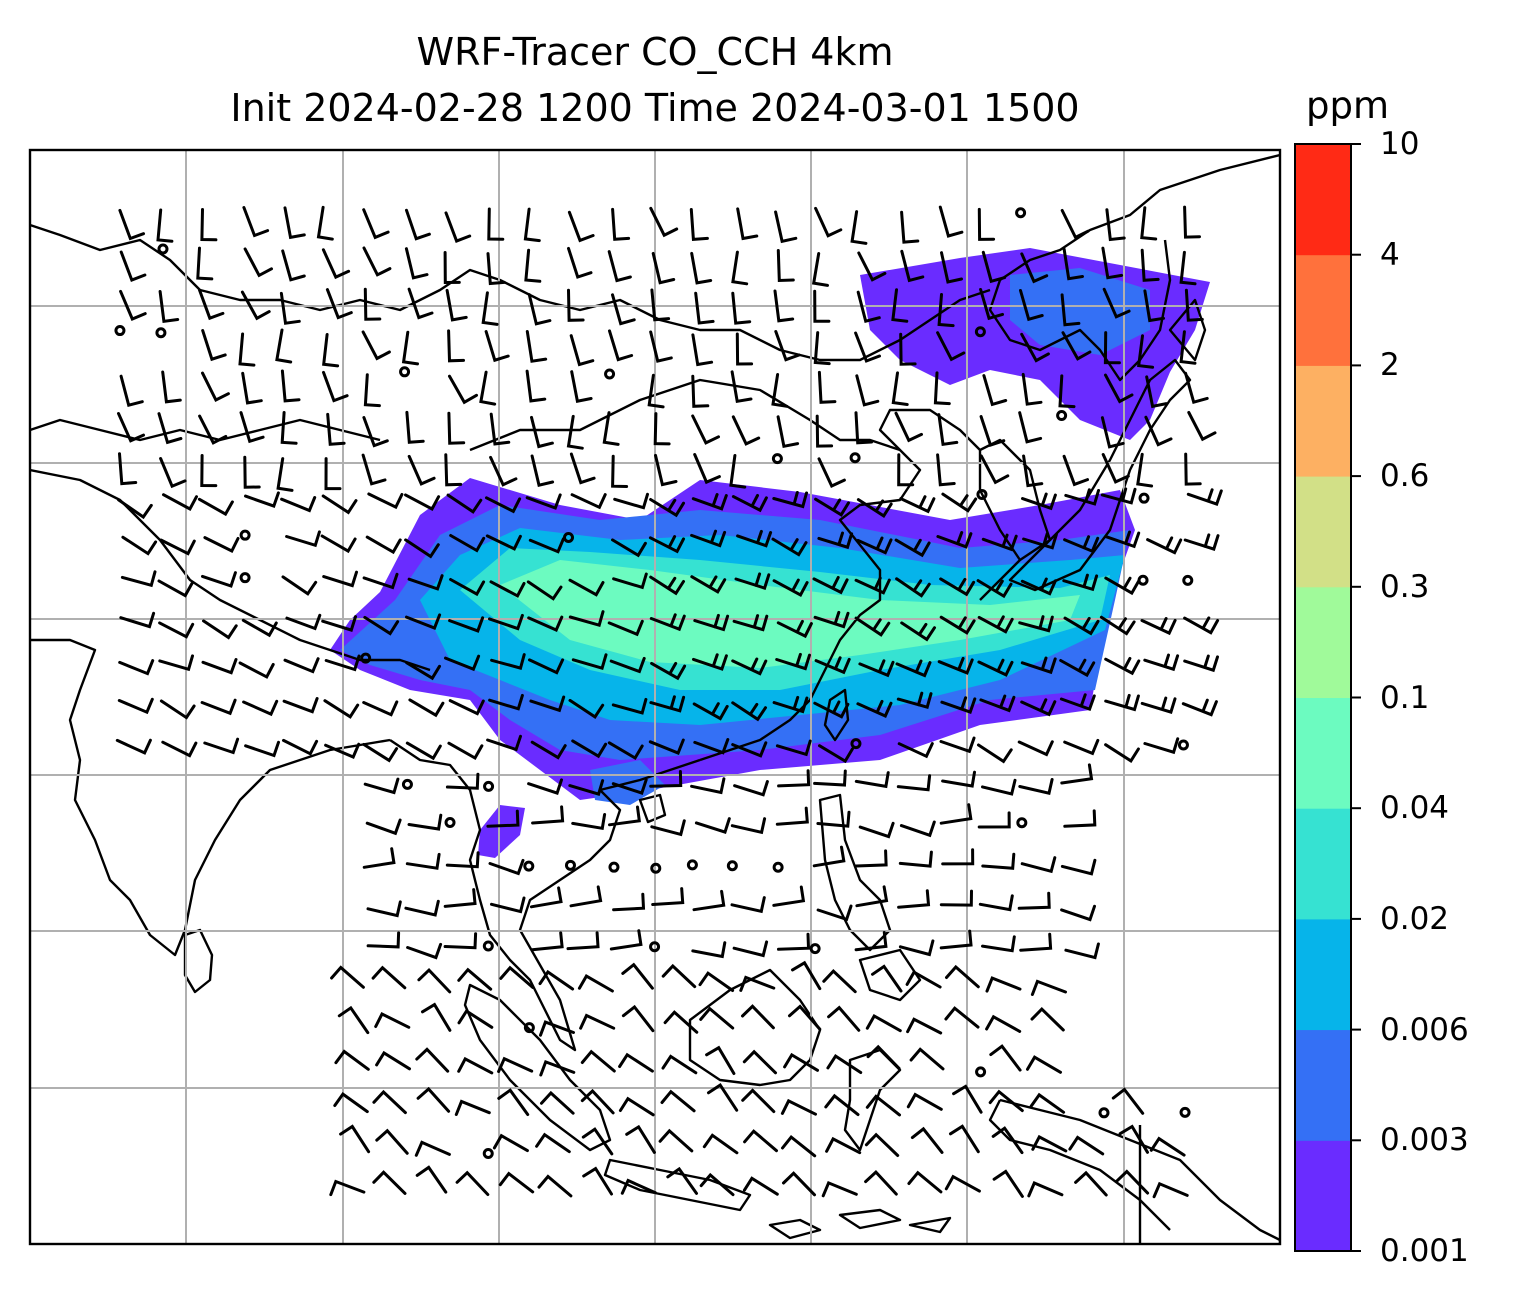 This screenshot has height=1306, width=1528. Describe the element at coordinates (860, 1224) in the screenshot. I see `coastline-lesser-sunda` at that location.